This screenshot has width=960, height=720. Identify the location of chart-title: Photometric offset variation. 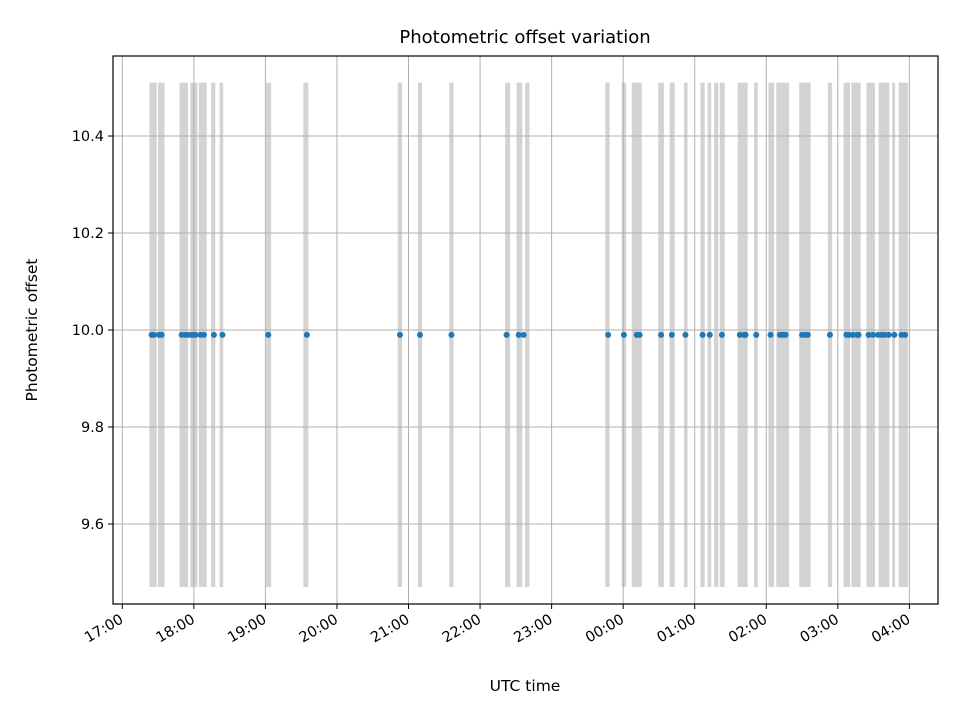
(524, 37).